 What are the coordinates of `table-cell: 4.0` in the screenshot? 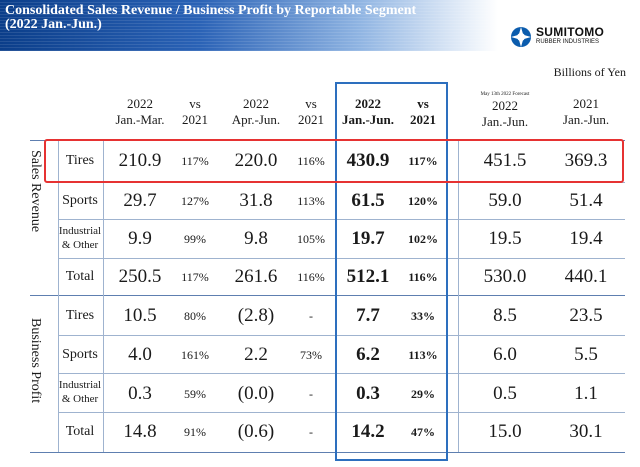 It's located at (140, 354).